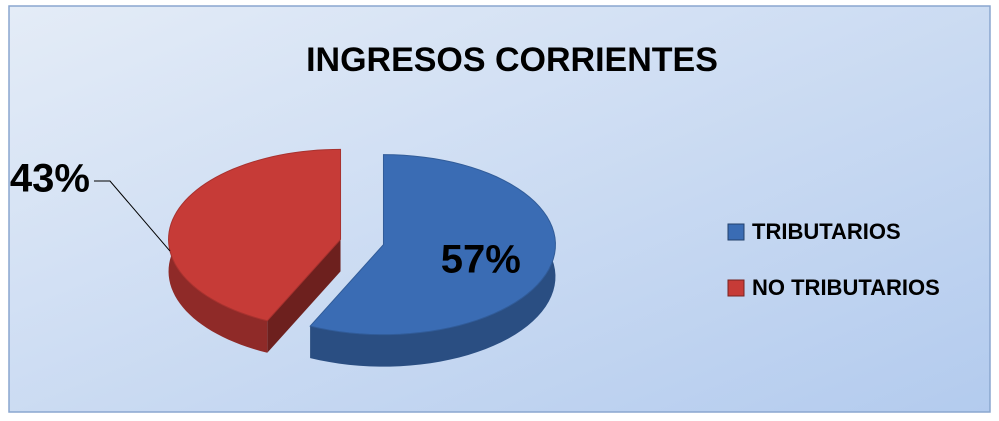 Image resolution: width=999 pixels, height=421 pixels. Describe the element at coordinates (481, 260) in the screenshot. I see `data-label: 57%` at that location.